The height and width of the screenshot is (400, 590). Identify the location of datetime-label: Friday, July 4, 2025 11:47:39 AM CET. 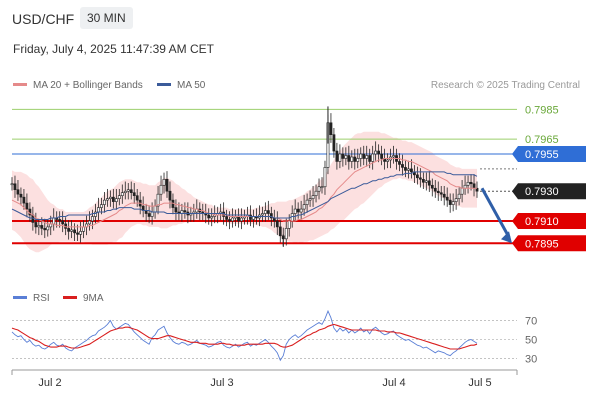
(113, 49).